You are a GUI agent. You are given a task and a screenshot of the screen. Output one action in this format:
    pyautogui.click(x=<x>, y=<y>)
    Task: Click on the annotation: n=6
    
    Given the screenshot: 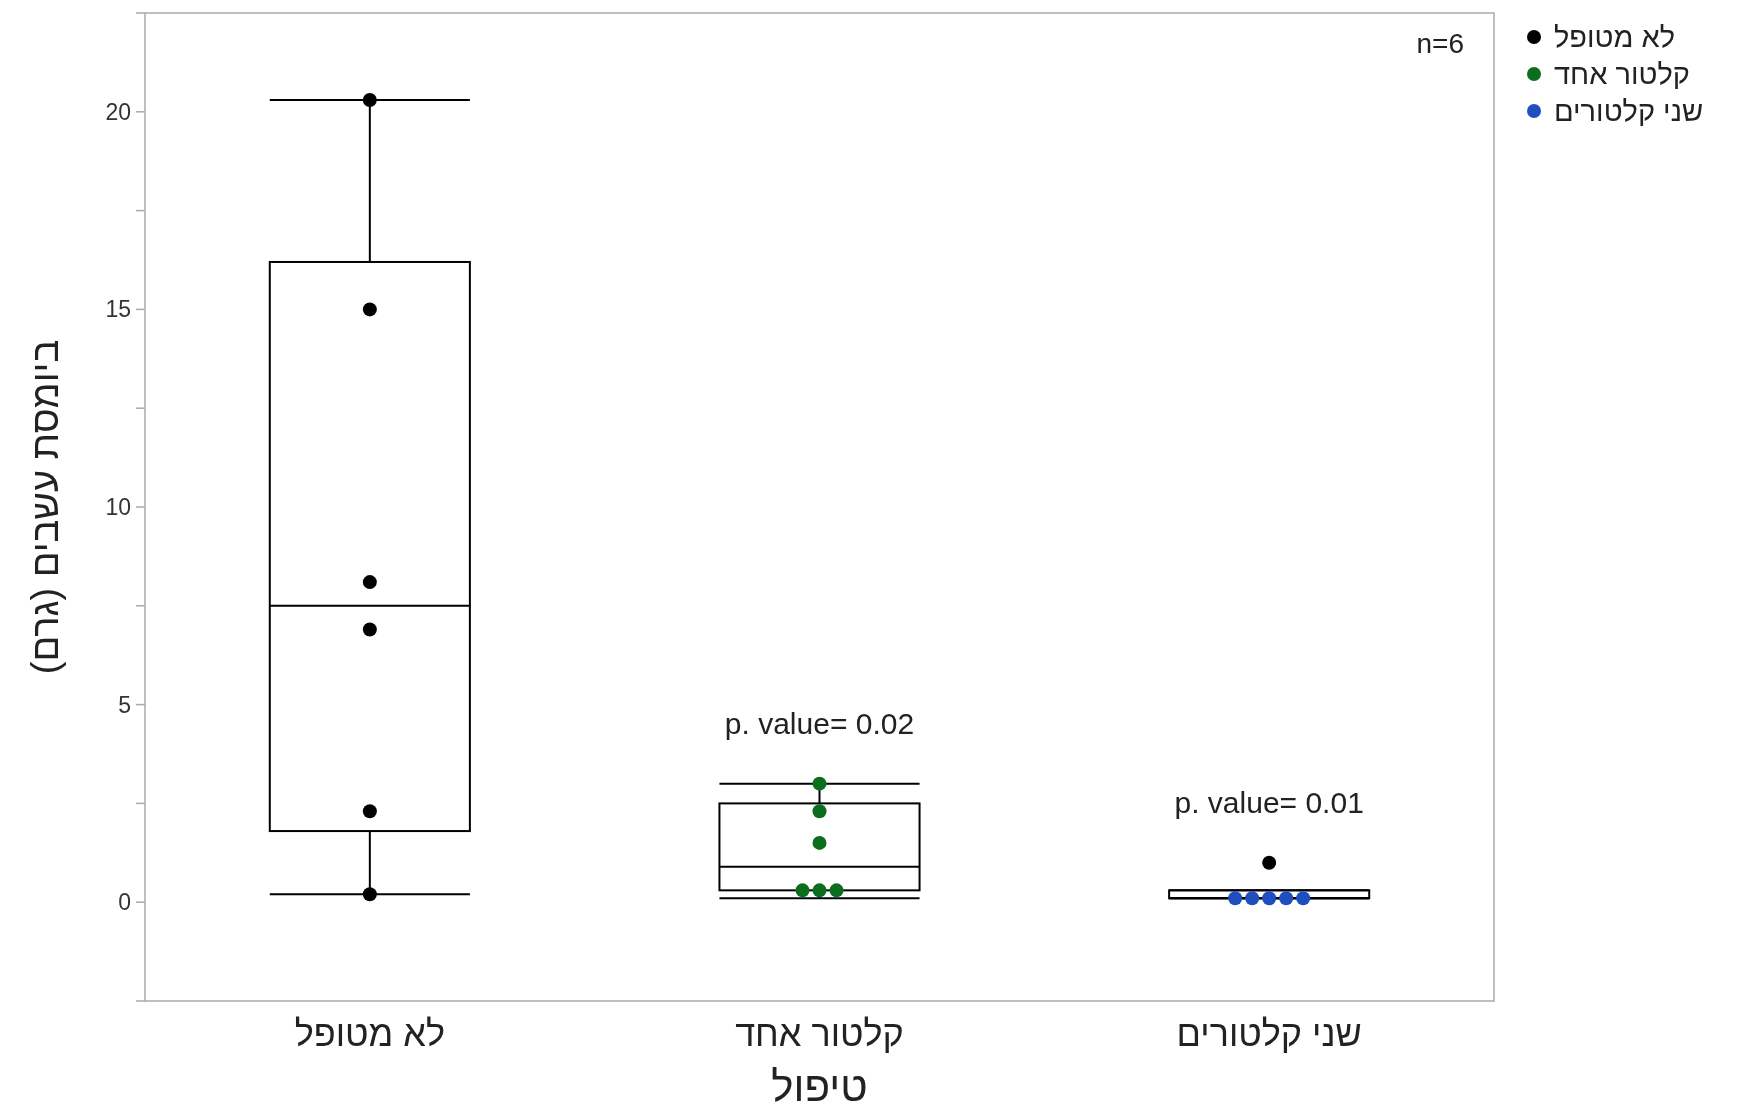 What is the action you would take?
    pyautogui.click(x=1440, y=43)
    